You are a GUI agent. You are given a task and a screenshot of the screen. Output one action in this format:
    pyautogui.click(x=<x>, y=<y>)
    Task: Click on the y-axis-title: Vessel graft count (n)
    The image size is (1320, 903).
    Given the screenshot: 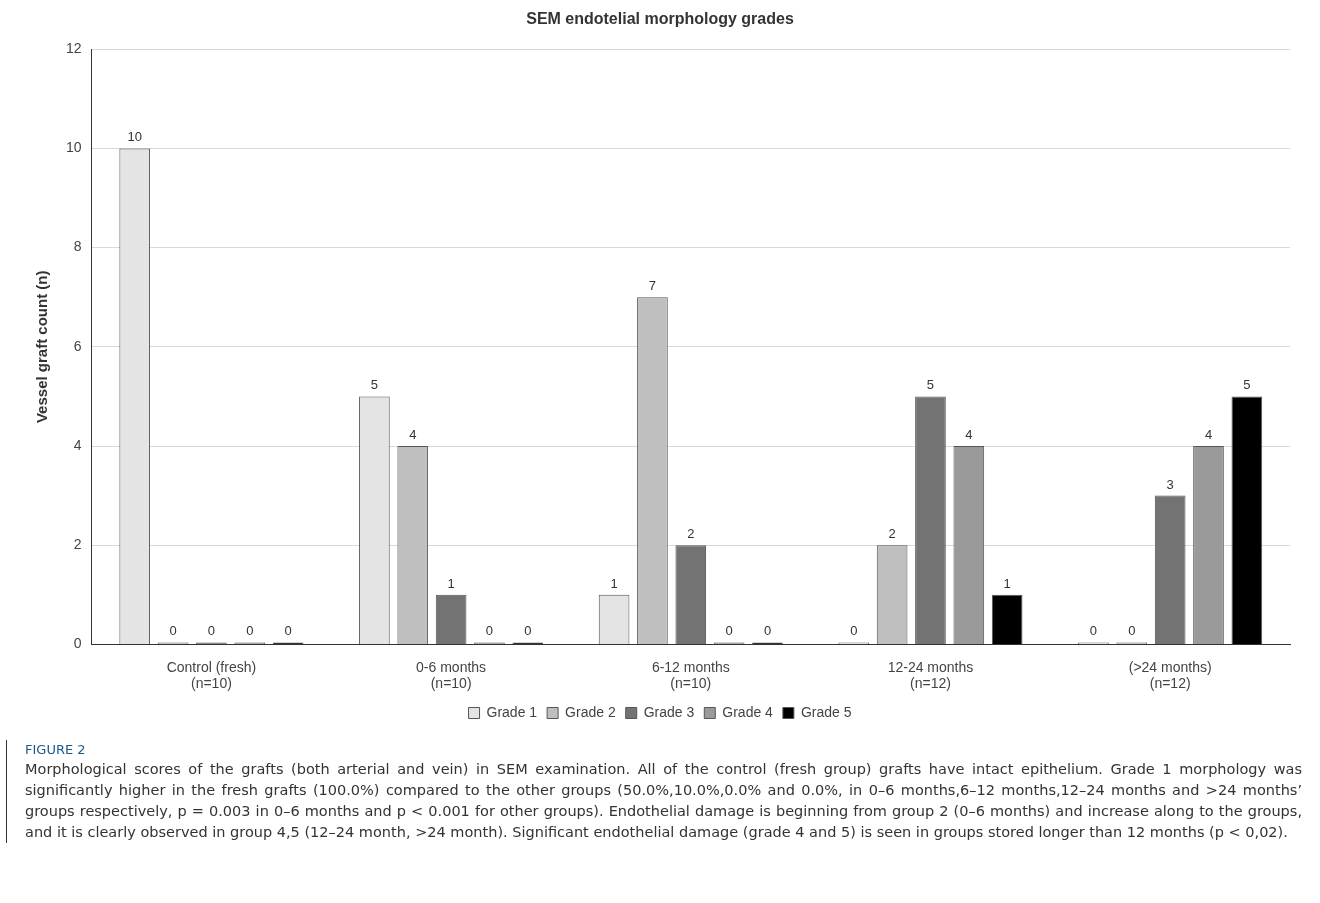 What is the action you would take?
    pyautogui.click(x=42, y=347)
    